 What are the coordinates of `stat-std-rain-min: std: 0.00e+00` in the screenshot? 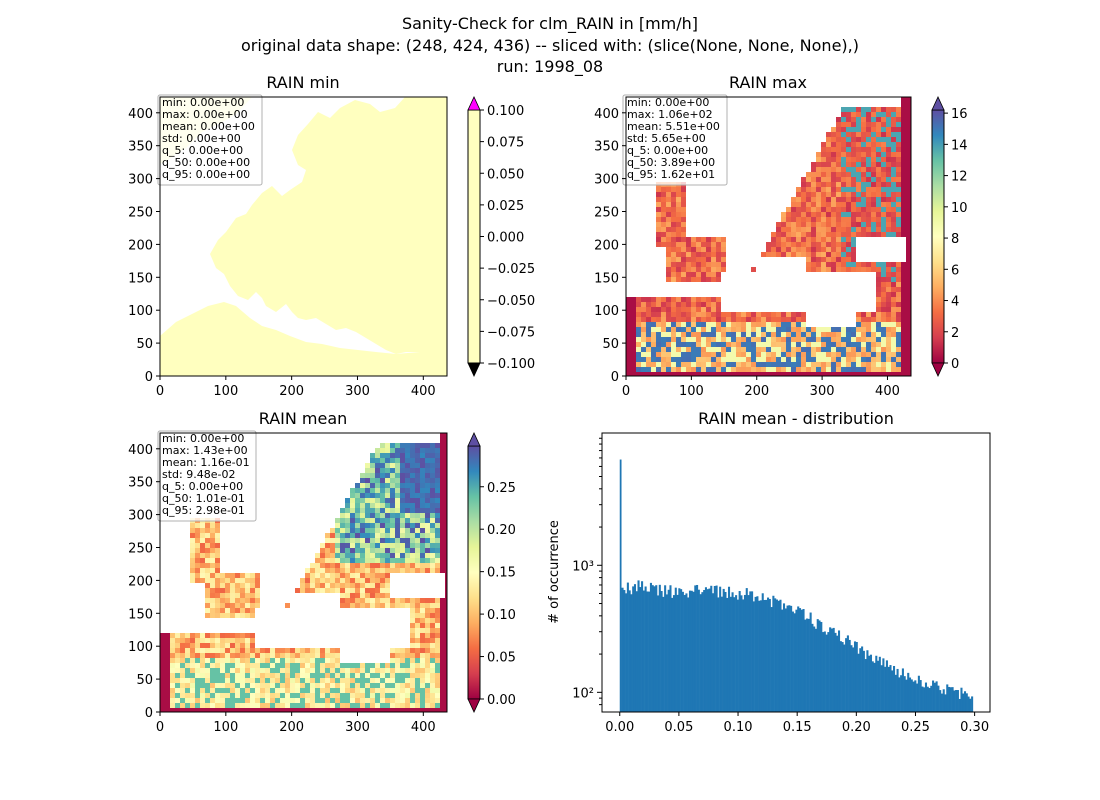 It's located at (201, 138).